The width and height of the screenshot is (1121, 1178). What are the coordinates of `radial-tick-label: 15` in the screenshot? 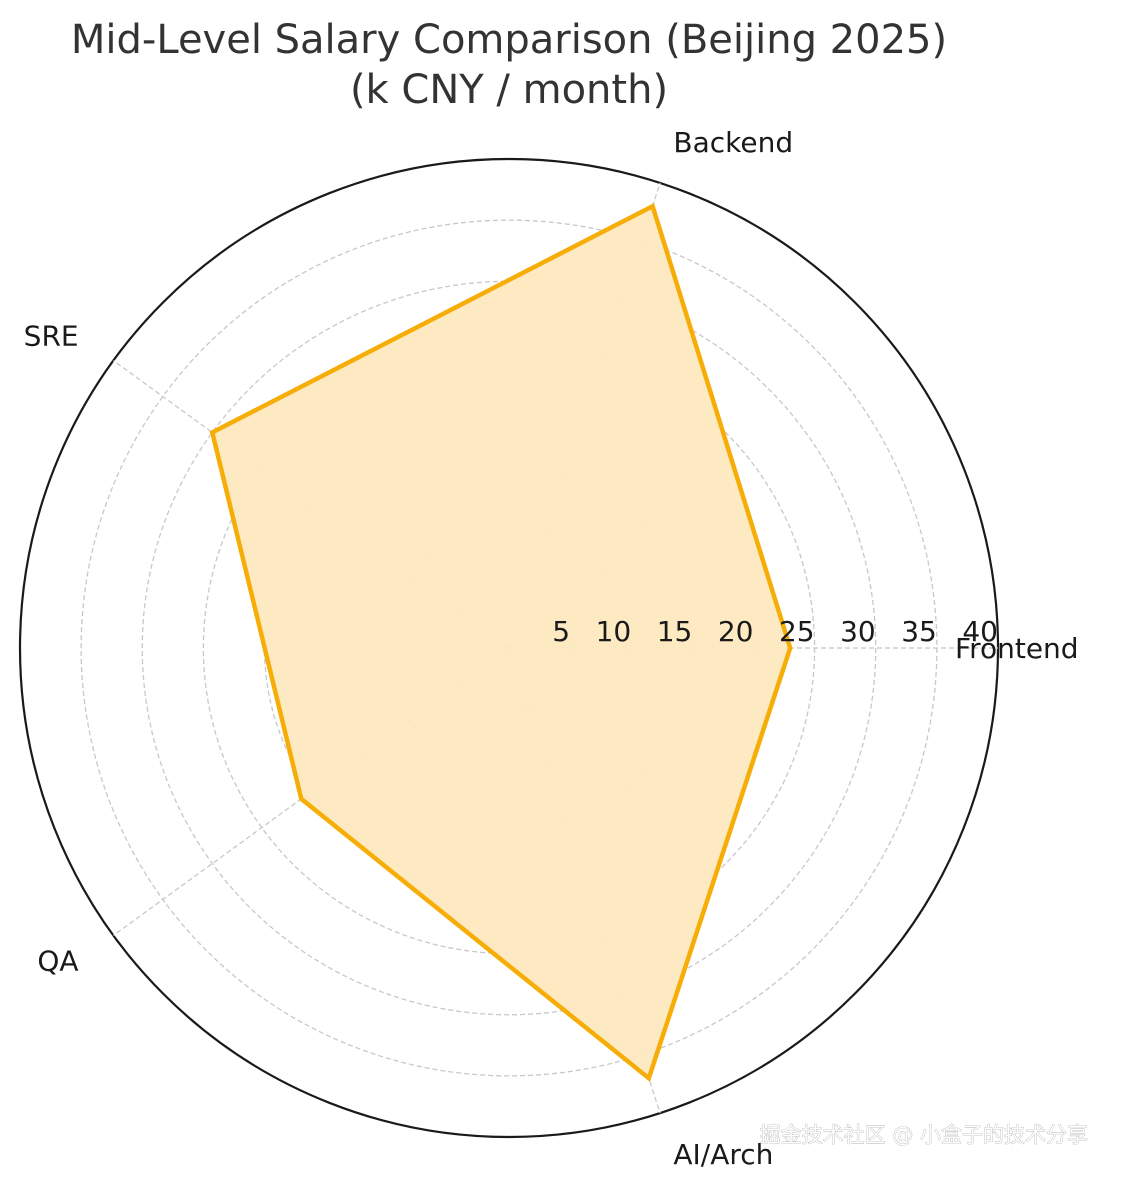 It's located at (675, 631).